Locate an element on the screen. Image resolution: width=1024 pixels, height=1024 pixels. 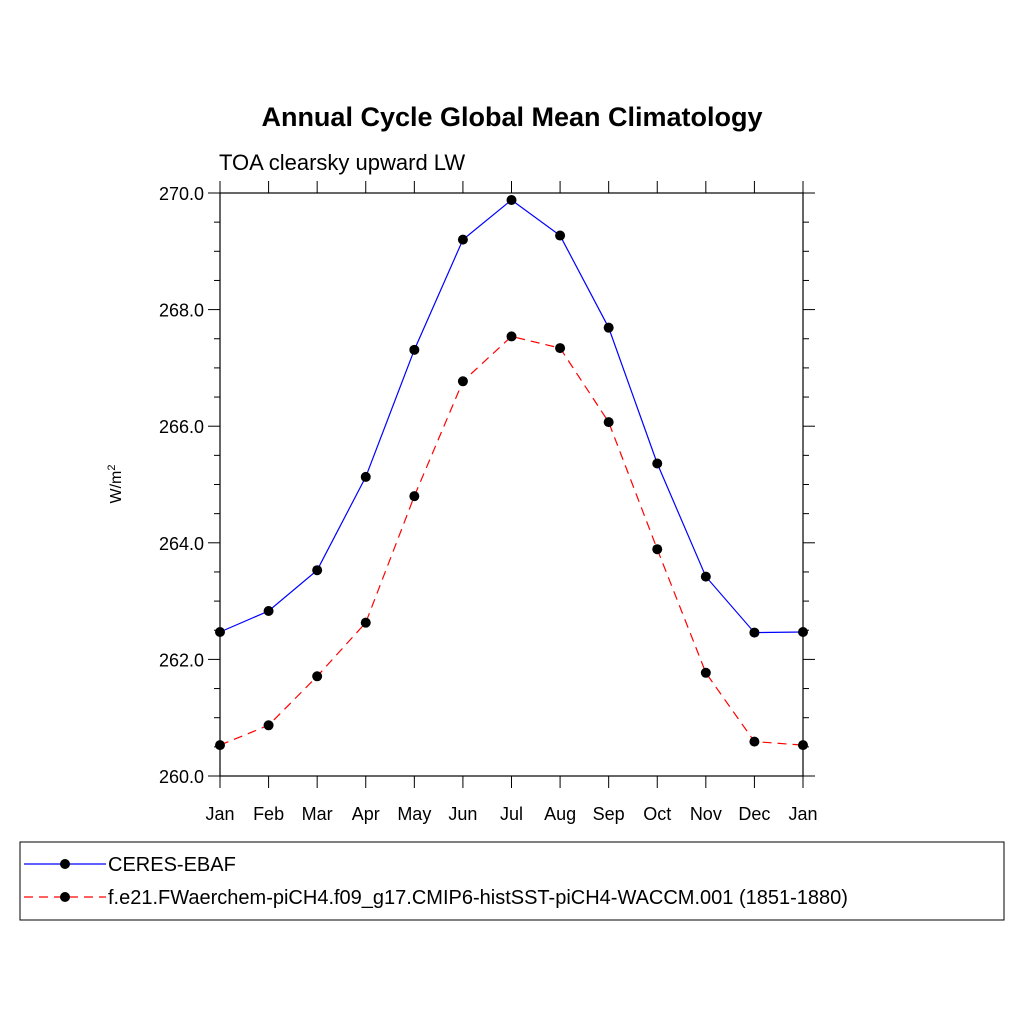
x-tick-label: Oct is located at coordinates (657, 814).